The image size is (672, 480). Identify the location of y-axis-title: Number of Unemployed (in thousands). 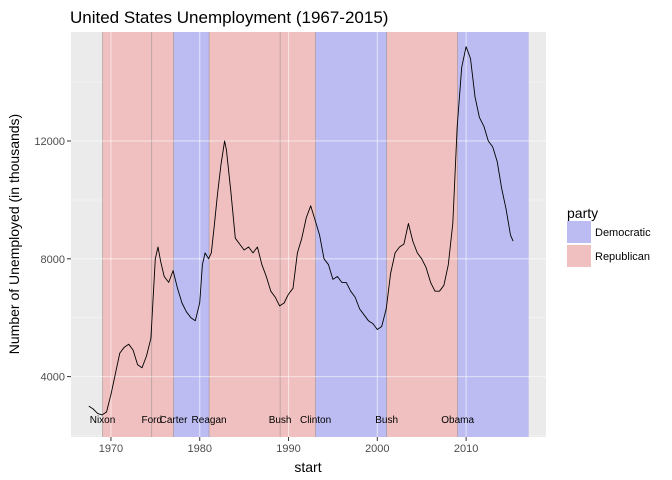
(14, 234).